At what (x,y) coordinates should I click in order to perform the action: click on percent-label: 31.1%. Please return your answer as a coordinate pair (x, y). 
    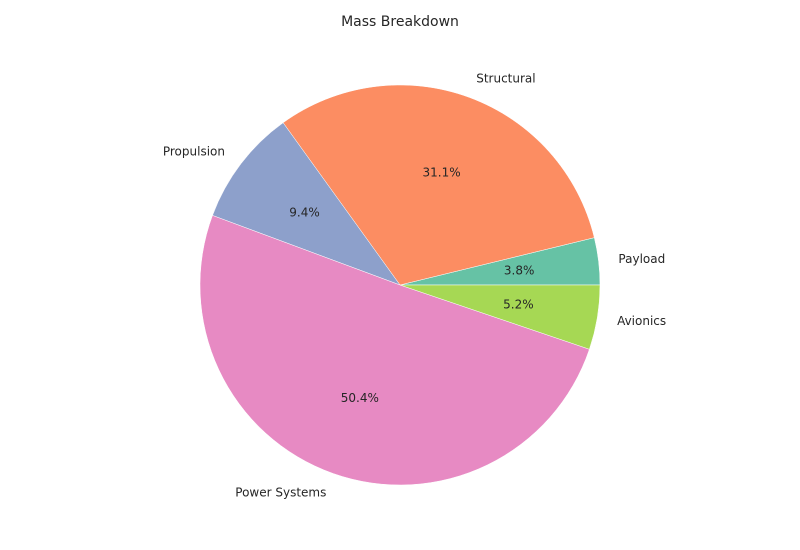
    Looking at the image, I should click on (442, 172).